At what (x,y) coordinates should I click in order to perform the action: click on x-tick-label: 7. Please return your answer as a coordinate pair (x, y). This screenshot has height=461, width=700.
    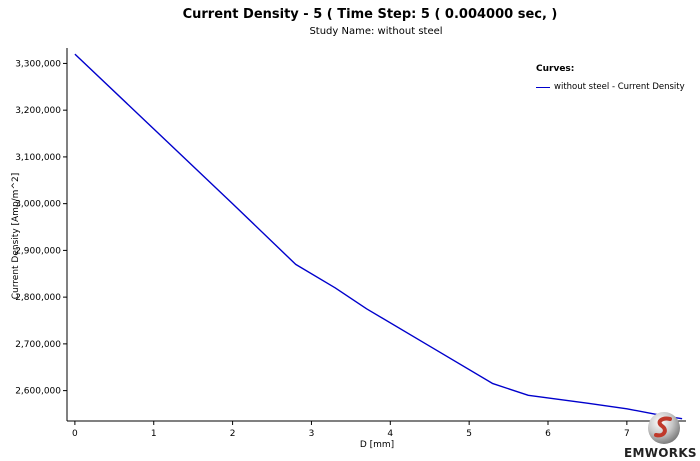
    Looking at the image, I should click on (627, 434).